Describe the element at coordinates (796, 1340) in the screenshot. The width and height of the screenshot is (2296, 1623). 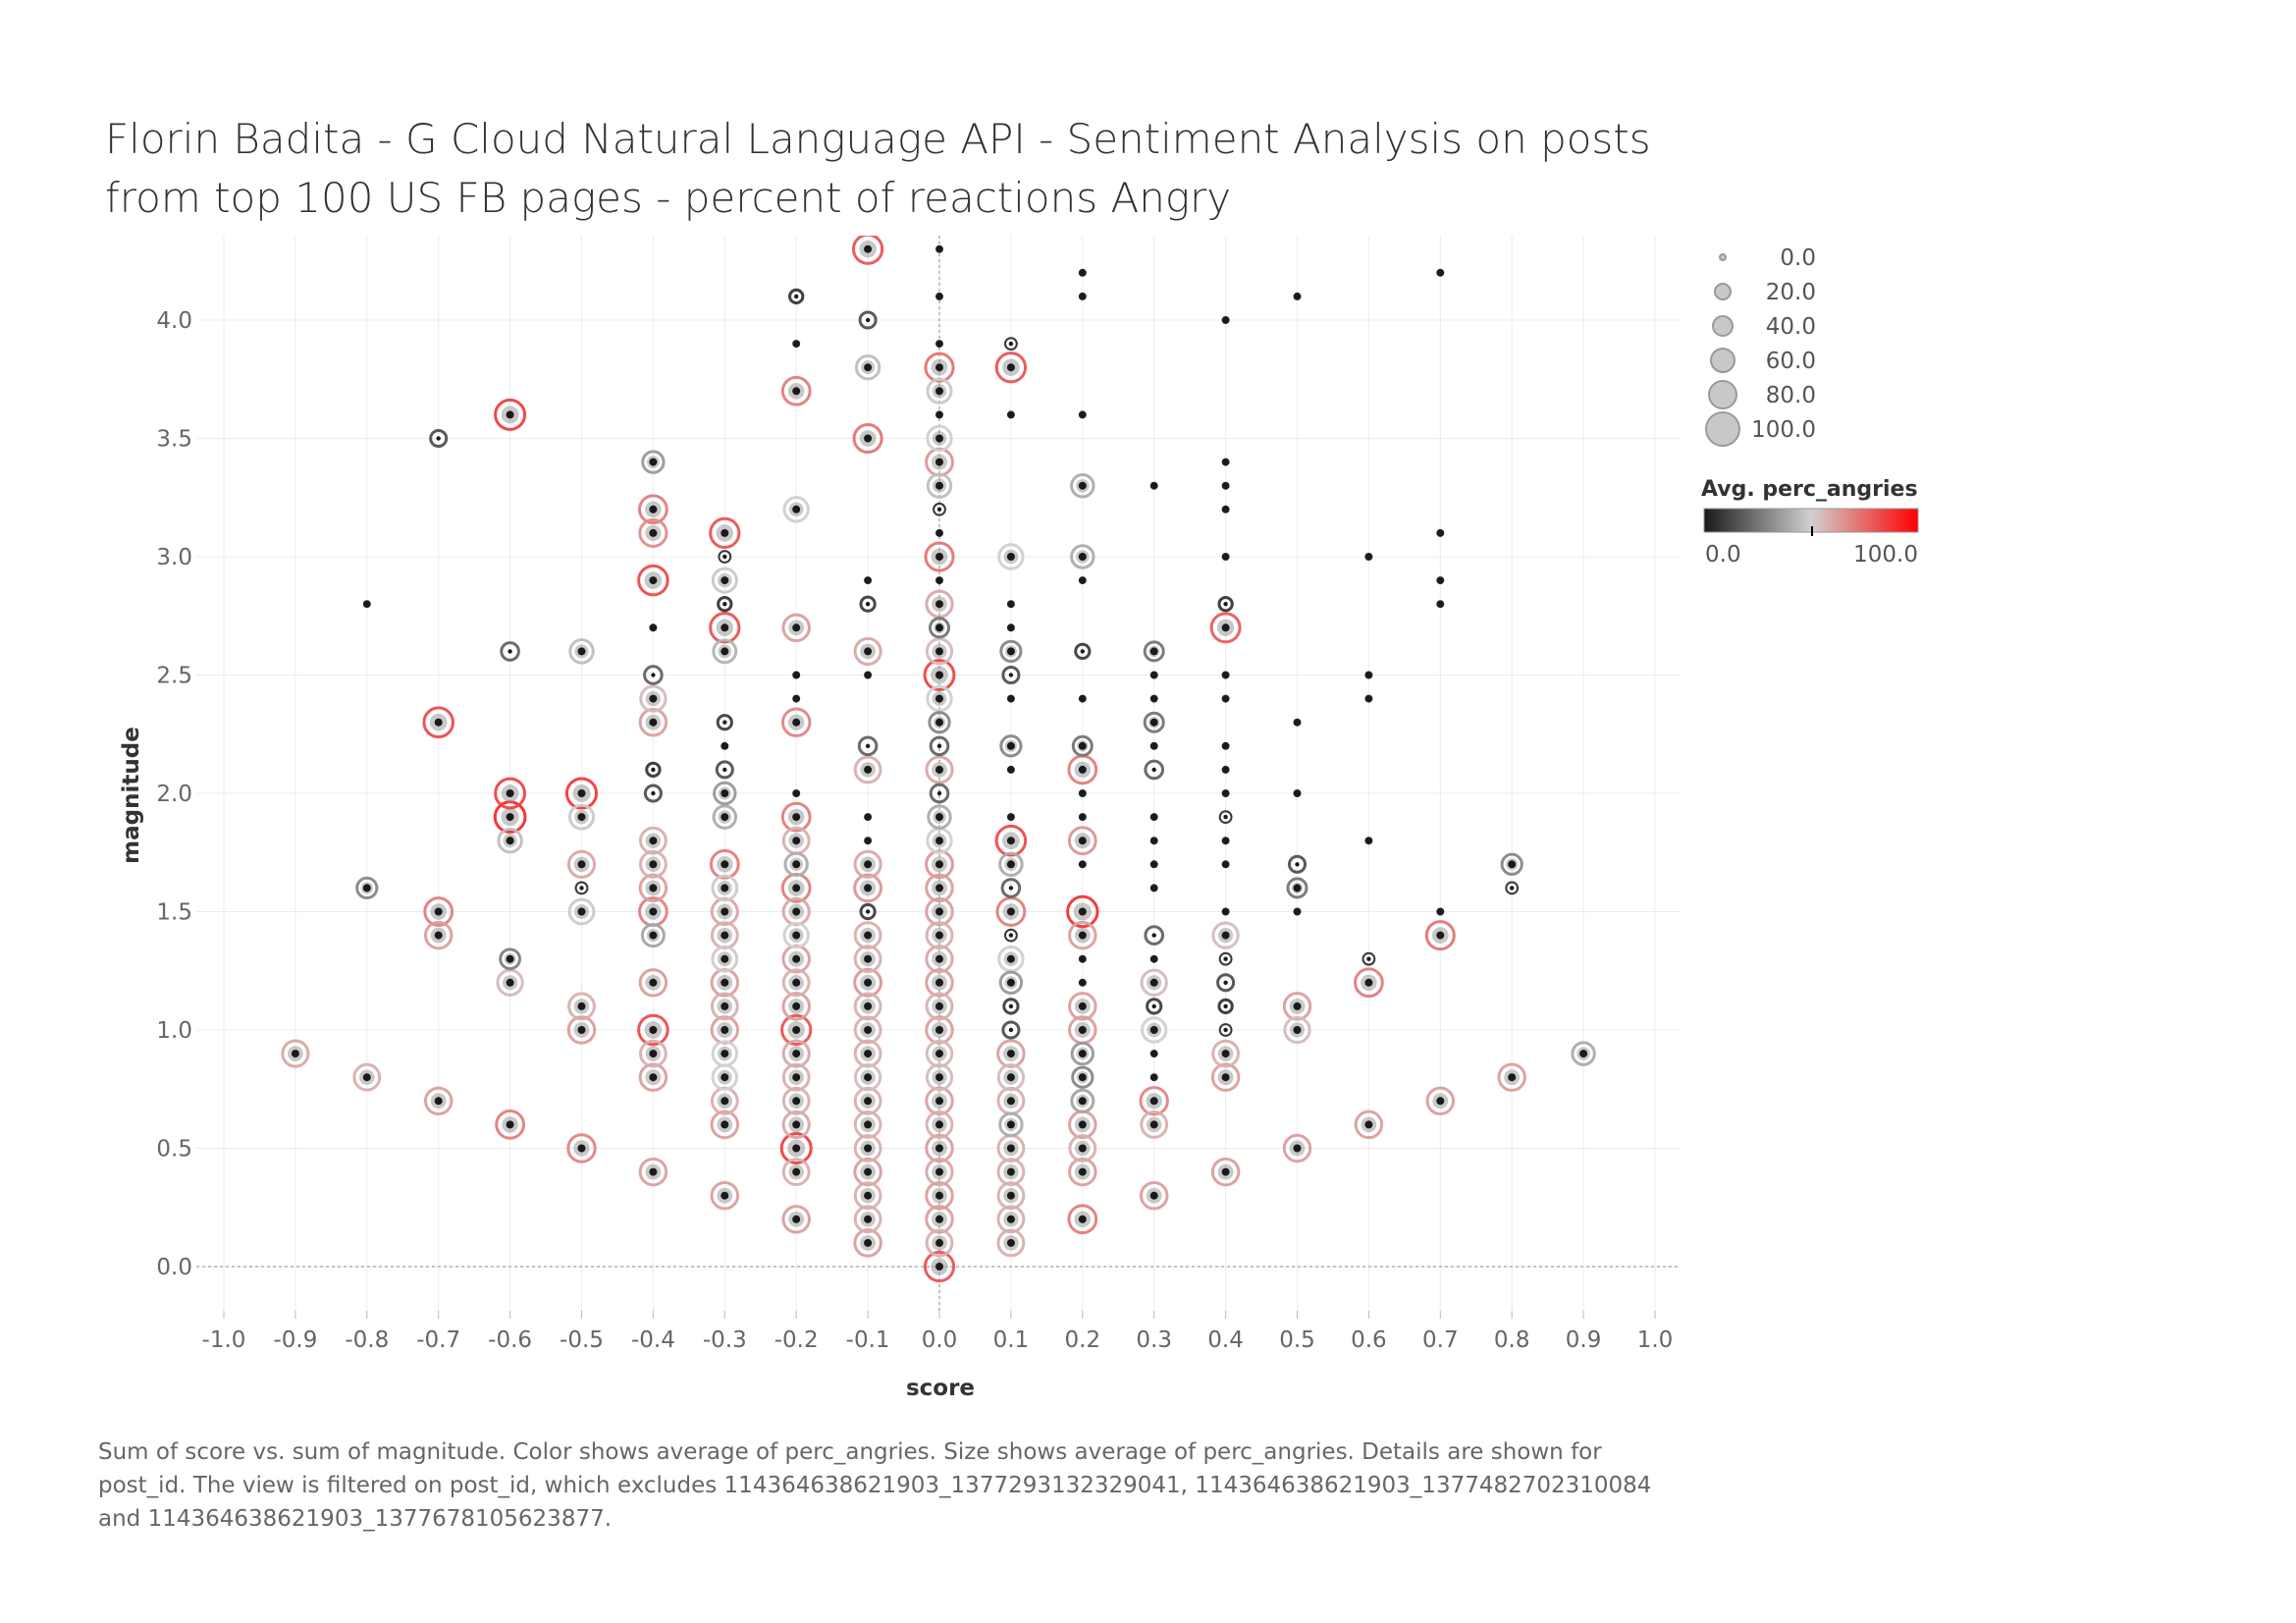
I see `x-tick-label: -0.2` at that location.